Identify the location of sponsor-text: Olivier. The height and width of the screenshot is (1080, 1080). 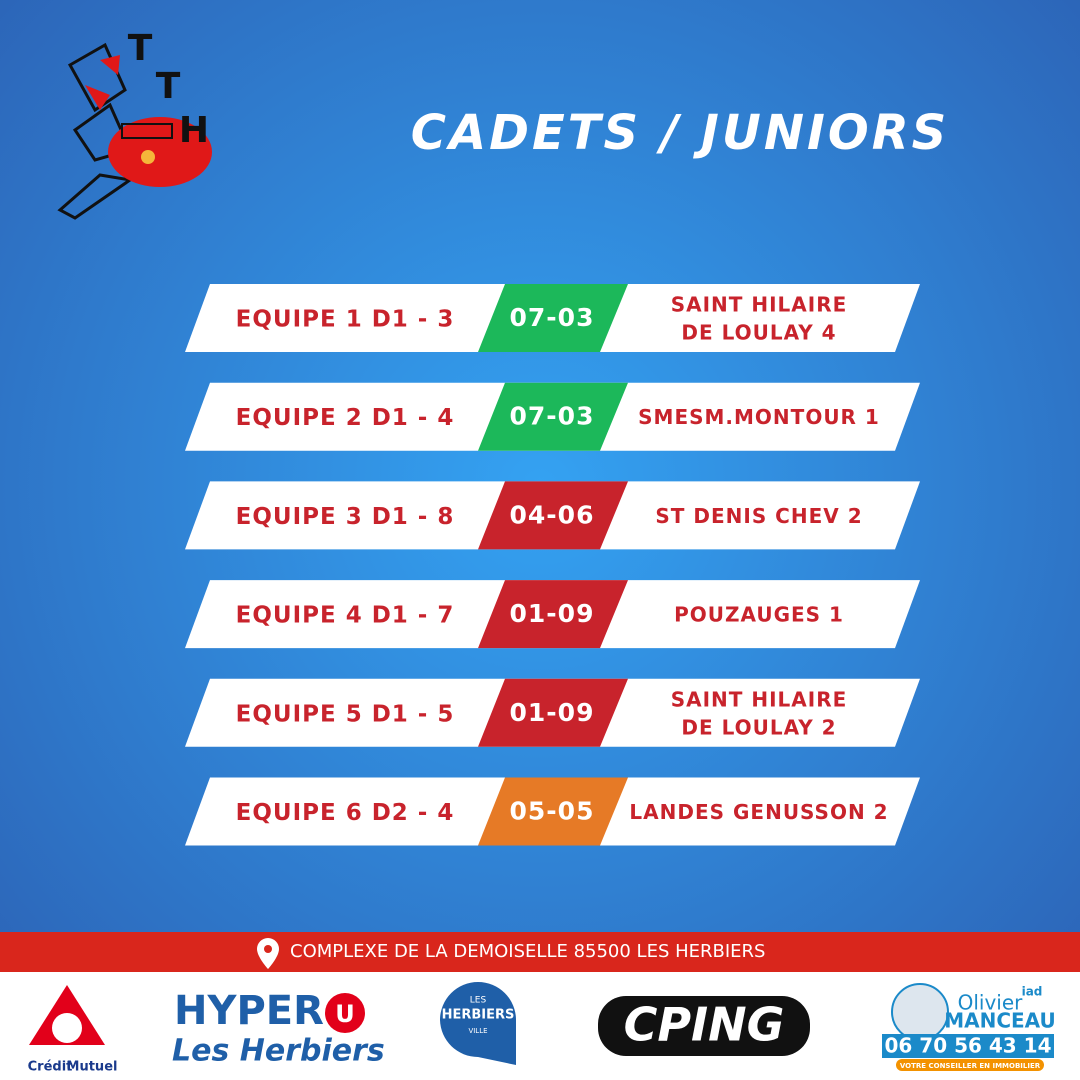
(991, 1003).